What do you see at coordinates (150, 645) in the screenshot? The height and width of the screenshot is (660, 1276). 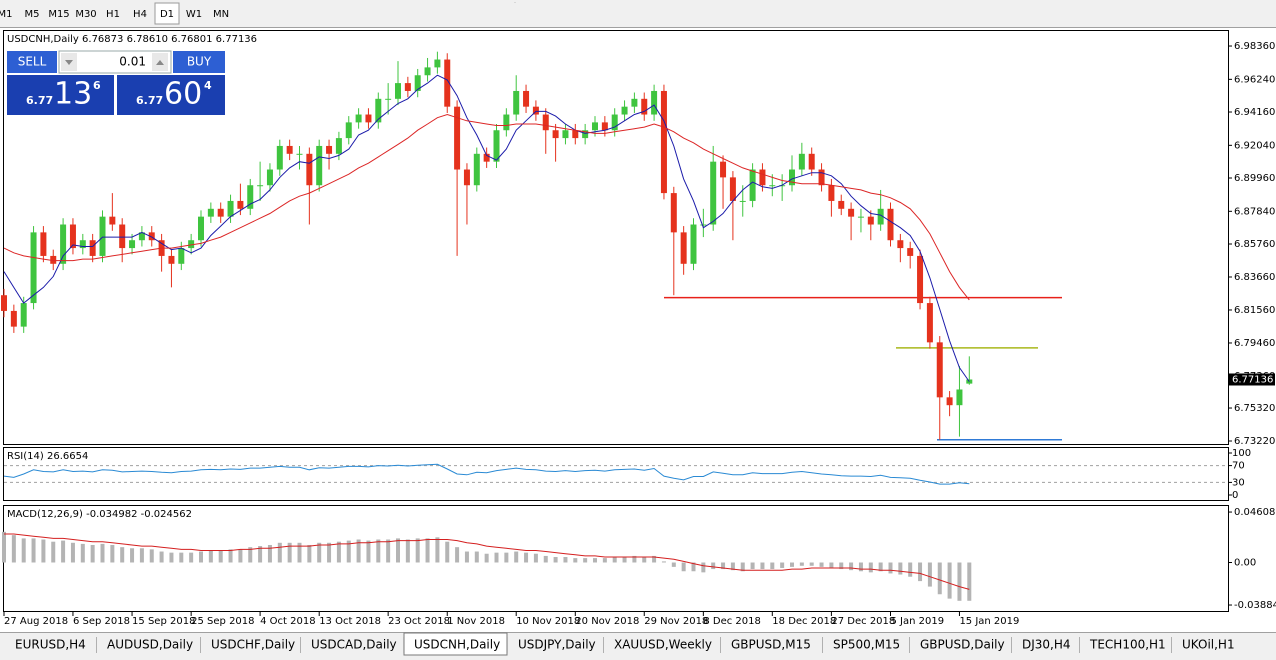 I see `tab: AUDUSD,Daily` at bounding box center [150, 645].